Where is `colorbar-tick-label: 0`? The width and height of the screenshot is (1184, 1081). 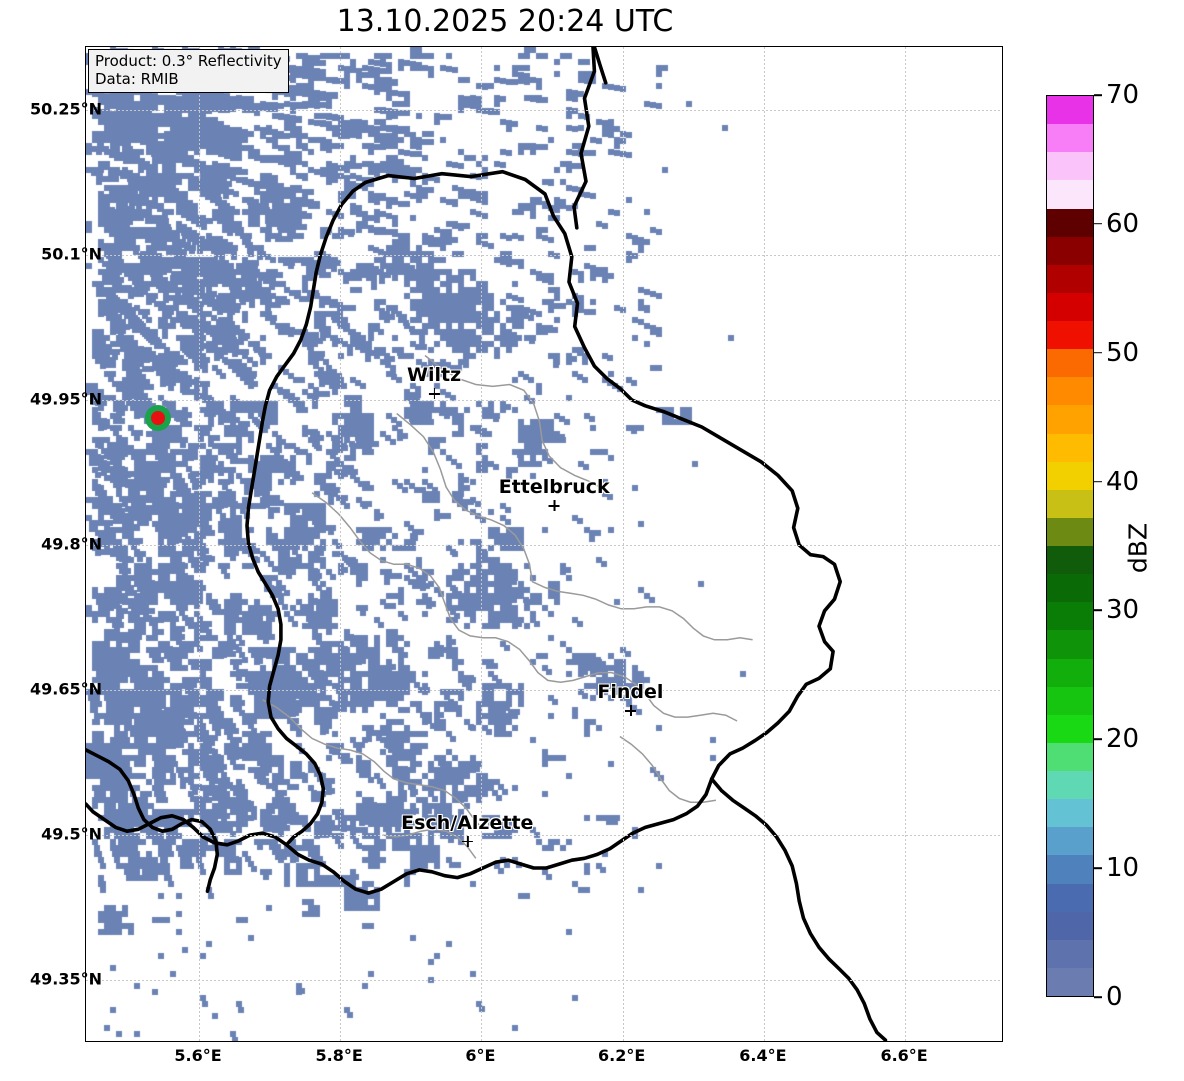
colorbar-tick-label: 0 is located at coordinates (1114, 997).